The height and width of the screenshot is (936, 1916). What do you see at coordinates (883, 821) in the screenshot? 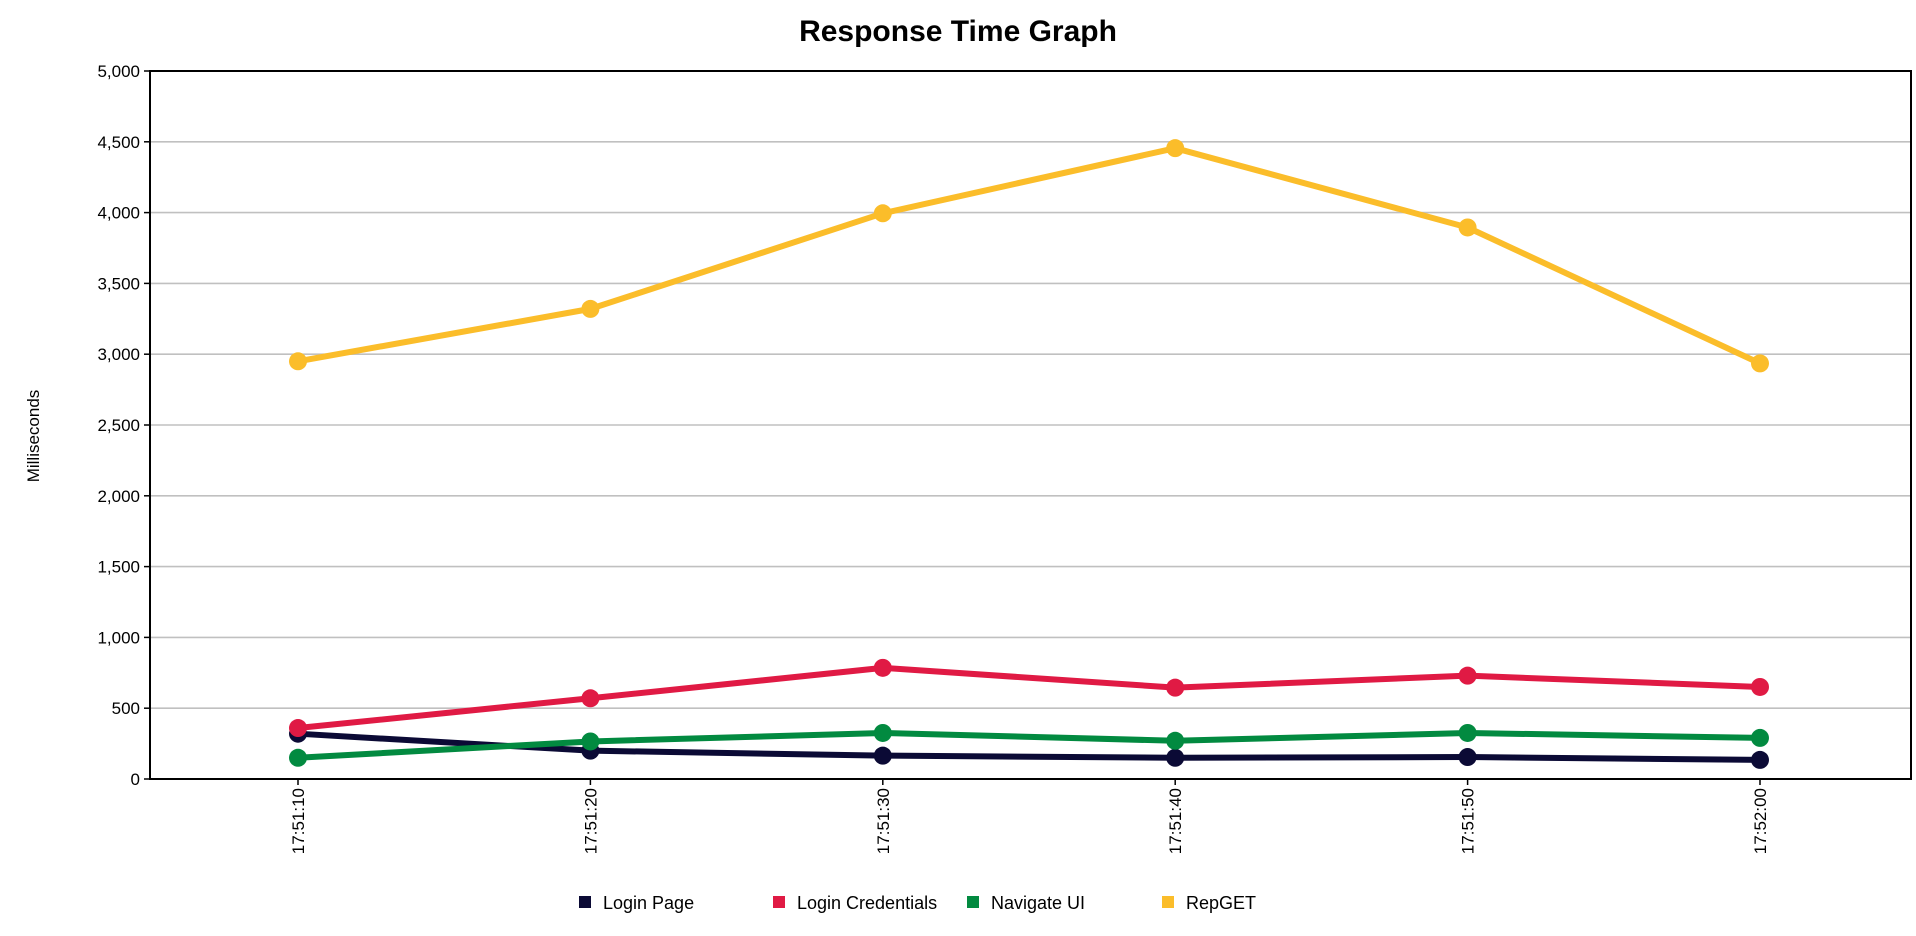
I see `x-tick-label: 17:51:30` at bounding box center [883, 821].